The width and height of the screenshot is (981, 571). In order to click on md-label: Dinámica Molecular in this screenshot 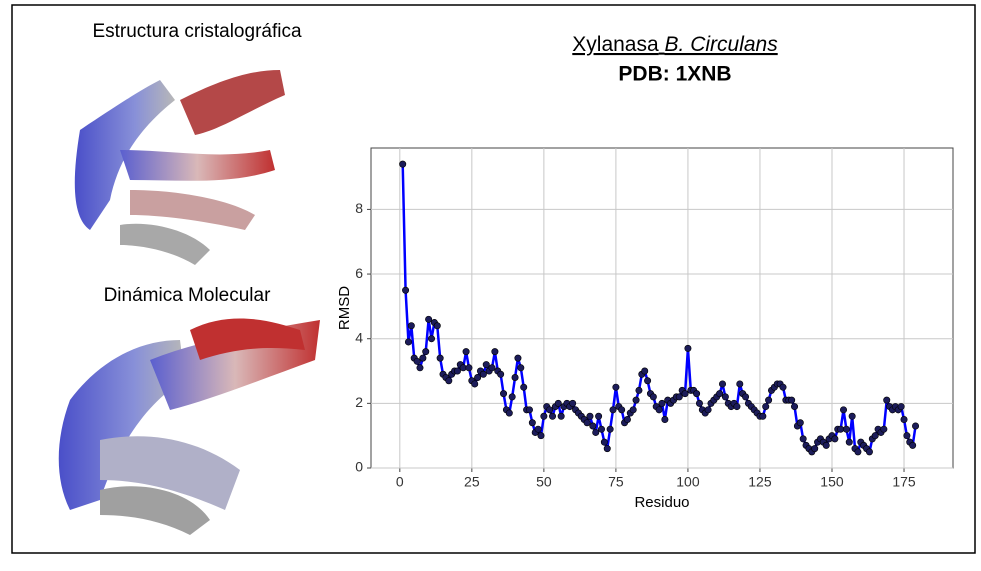, I will do `click(188, 295)`.